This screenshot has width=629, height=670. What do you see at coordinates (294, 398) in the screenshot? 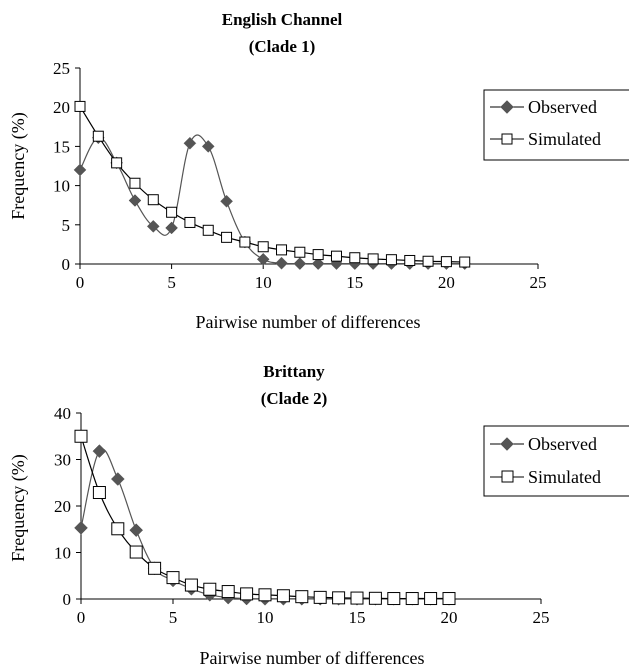
I see `chart-subtitle: (Clade 2)` at bounding box center [294, 398].